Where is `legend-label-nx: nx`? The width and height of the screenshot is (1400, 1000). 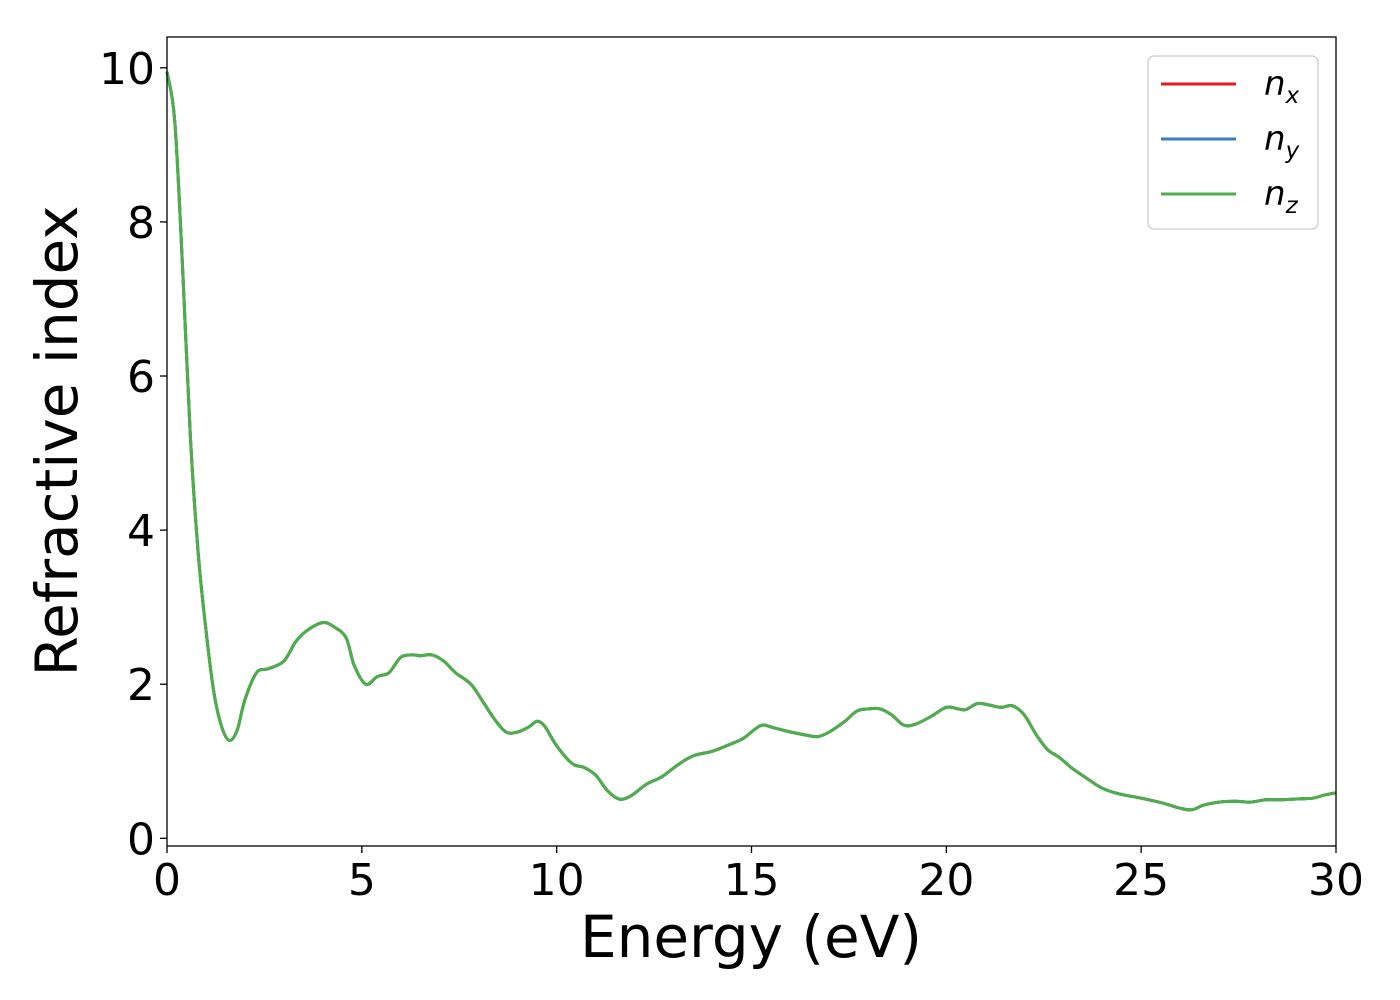 legend-label-nx: nx is located at coordinates (1282, 86).